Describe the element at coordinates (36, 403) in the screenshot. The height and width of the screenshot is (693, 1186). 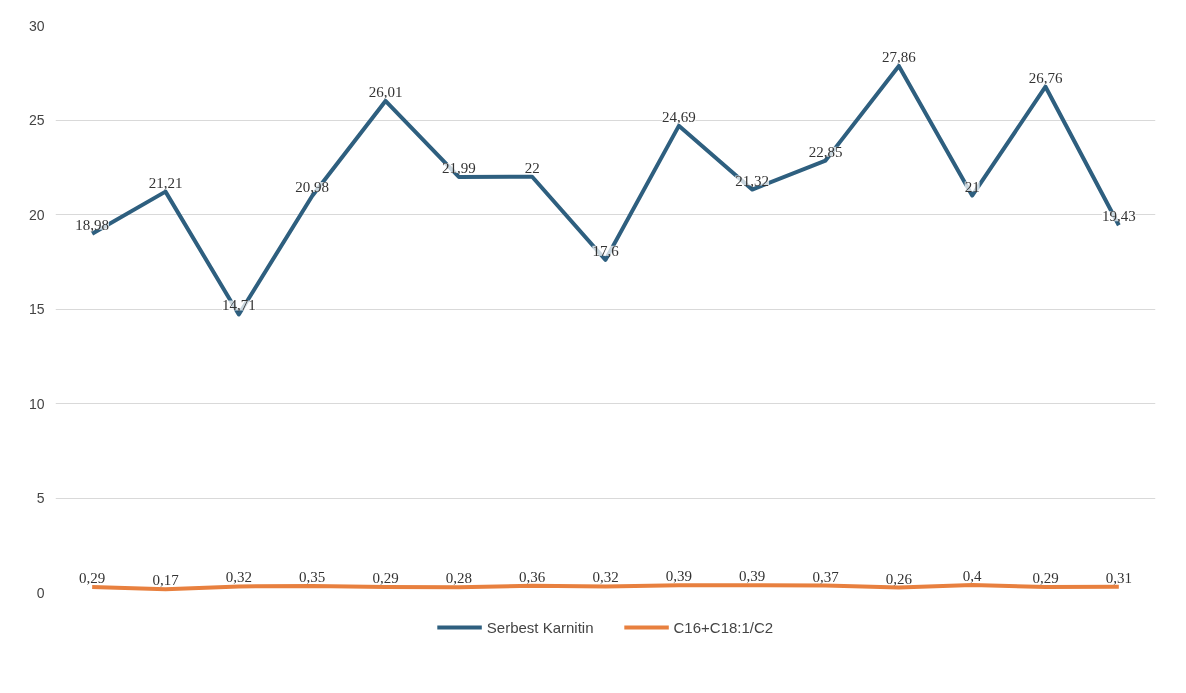
I see `y-tick-label: 10` at that location.